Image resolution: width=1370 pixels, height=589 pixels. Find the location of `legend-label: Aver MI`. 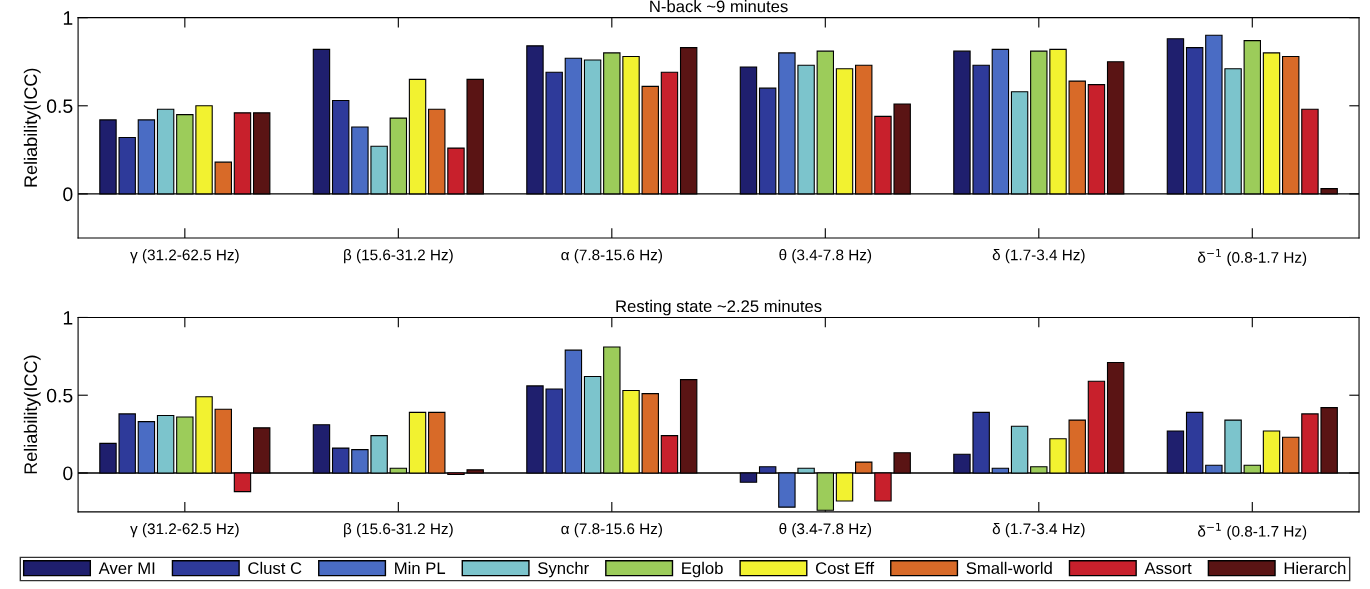

legend-label: Aver MI is located at coordinates (126, 568).